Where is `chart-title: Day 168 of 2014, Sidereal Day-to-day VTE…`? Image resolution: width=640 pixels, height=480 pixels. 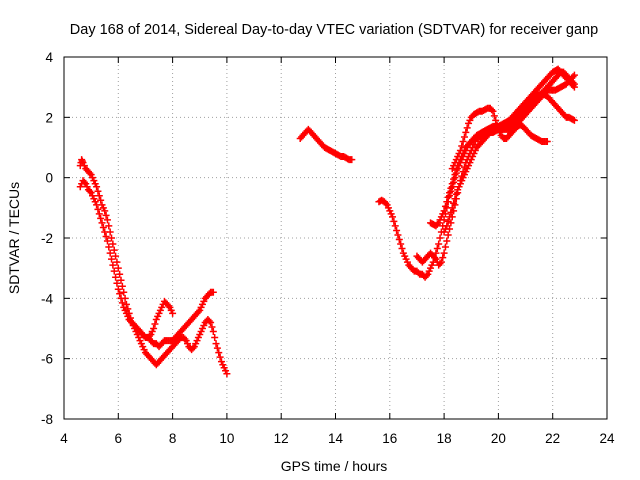
chart-title: Day 168 of 2014, Sidereal Day-to-day VTE… is located at coordinates (334, 30).